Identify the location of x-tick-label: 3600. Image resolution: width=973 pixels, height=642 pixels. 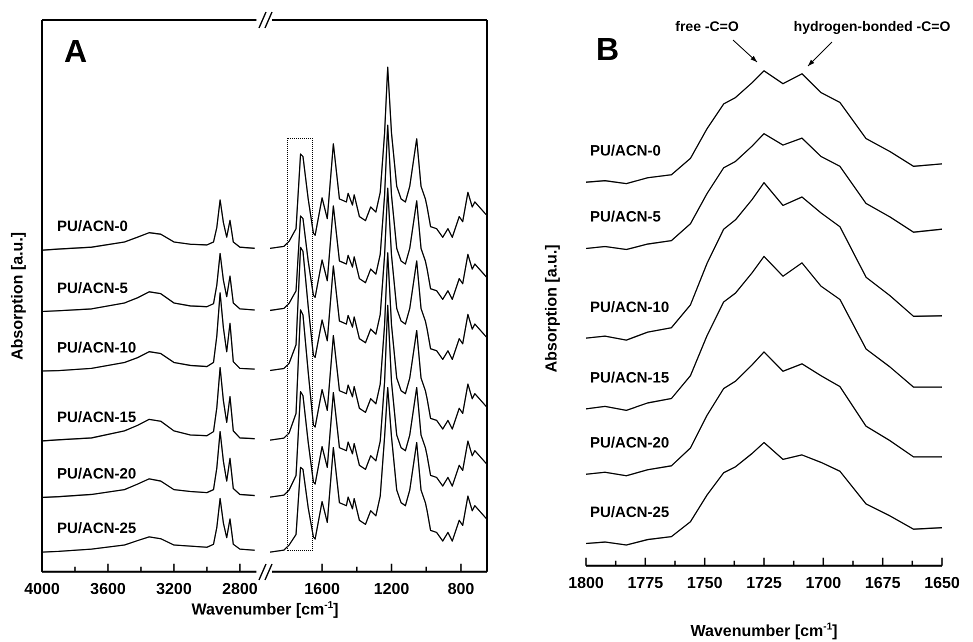
(108, 589).